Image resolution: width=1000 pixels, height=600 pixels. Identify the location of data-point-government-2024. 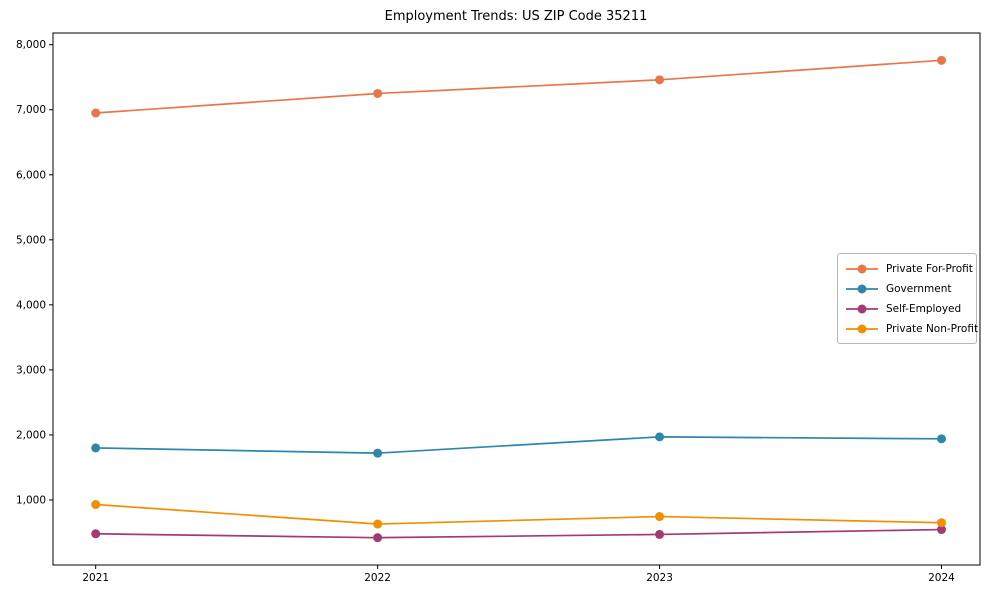
(941, 439).